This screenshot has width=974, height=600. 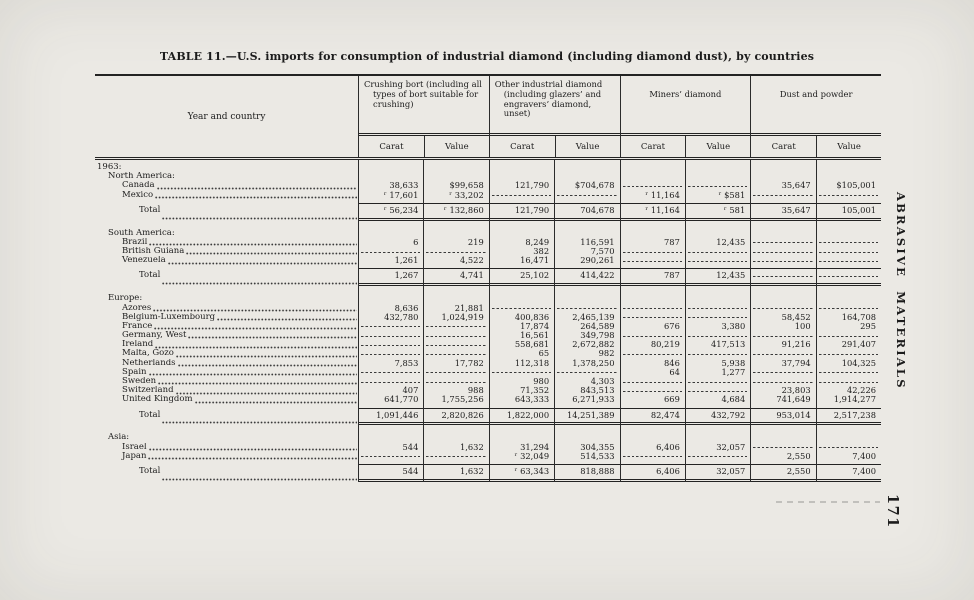 What do you see at coordinates (488, 176) in the screenshot?
I see `region-row: North America:` at bounding box center [488, 176].